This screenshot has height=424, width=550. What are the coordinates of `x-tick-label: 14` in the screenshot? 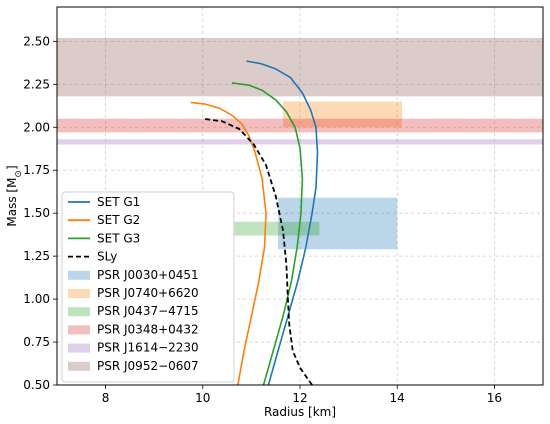 It's located at (397, 398).